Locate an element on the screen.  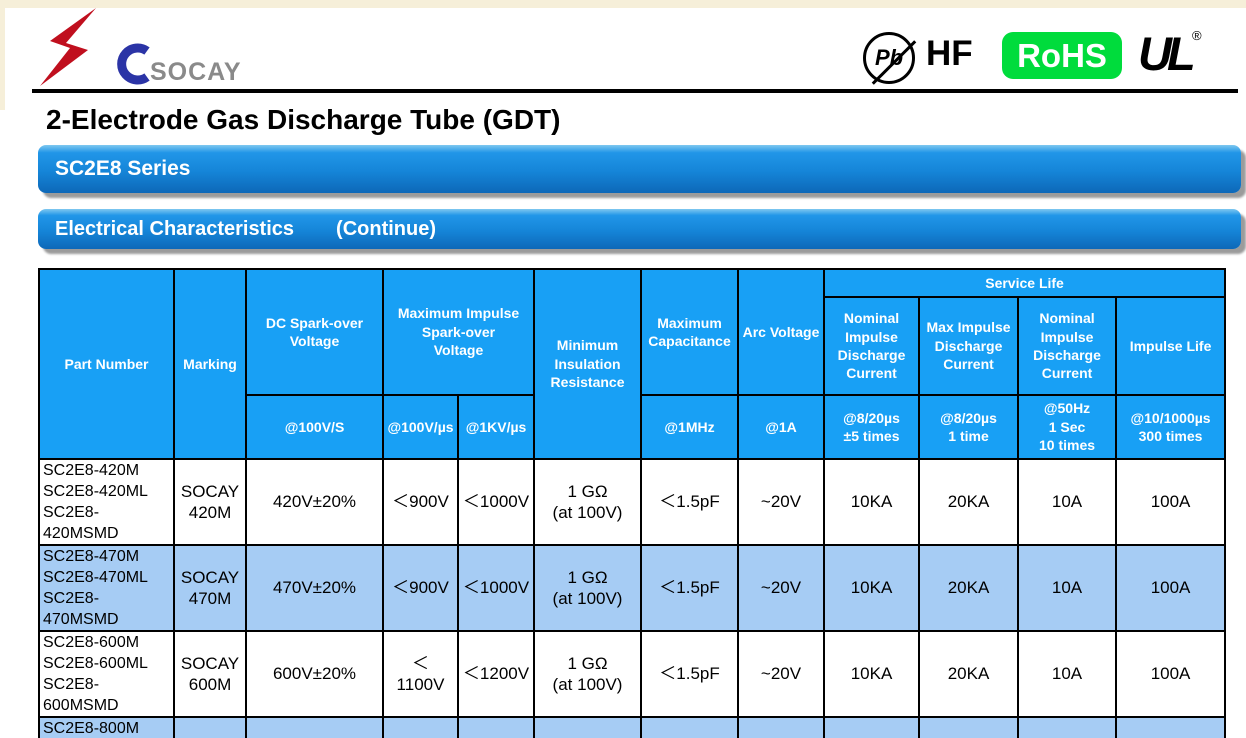
cond-8-20-5times: @8/20µs ±5 times is located at coordinates (872, 427).